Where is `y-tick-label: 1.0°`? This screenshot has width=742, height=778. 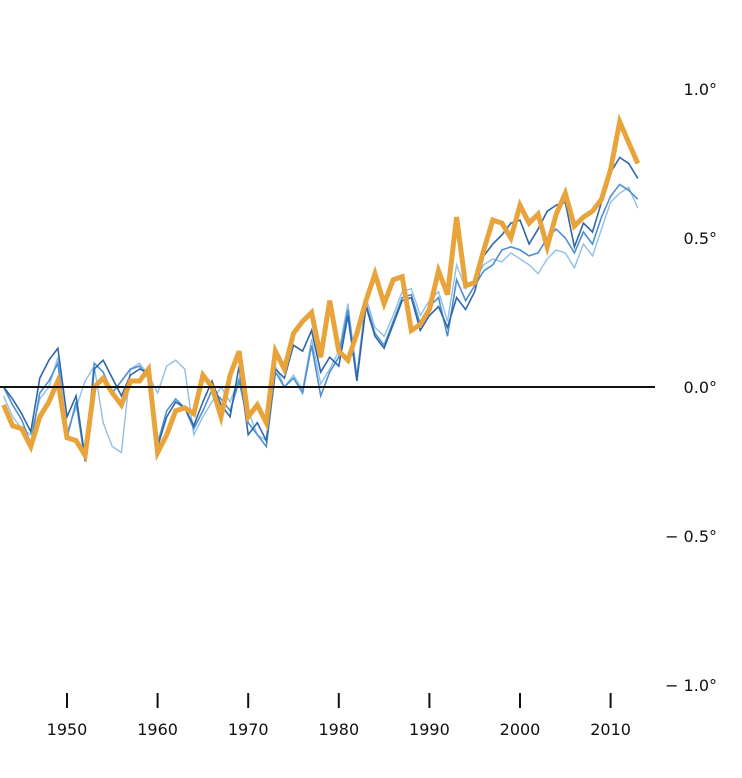 y-tick-label: 1.0° is located at coordinates (700, 89).